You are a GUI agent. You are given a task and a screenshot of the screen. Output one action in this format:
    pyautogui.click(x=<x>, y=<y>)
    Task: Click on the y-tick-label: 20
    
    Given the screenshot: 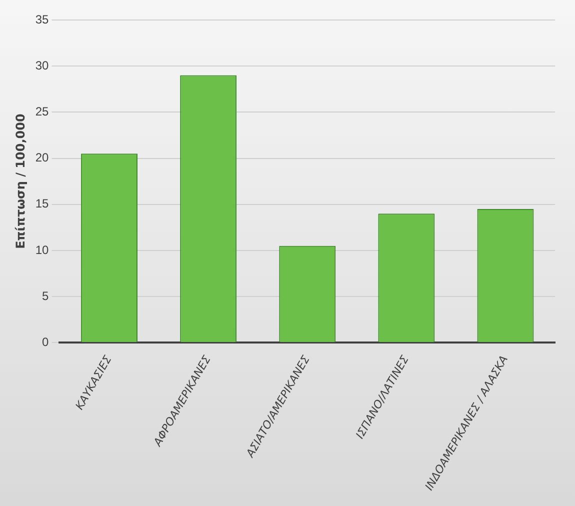 What is the action you would take?
    pyautogui.click(x=42, y=157)
    